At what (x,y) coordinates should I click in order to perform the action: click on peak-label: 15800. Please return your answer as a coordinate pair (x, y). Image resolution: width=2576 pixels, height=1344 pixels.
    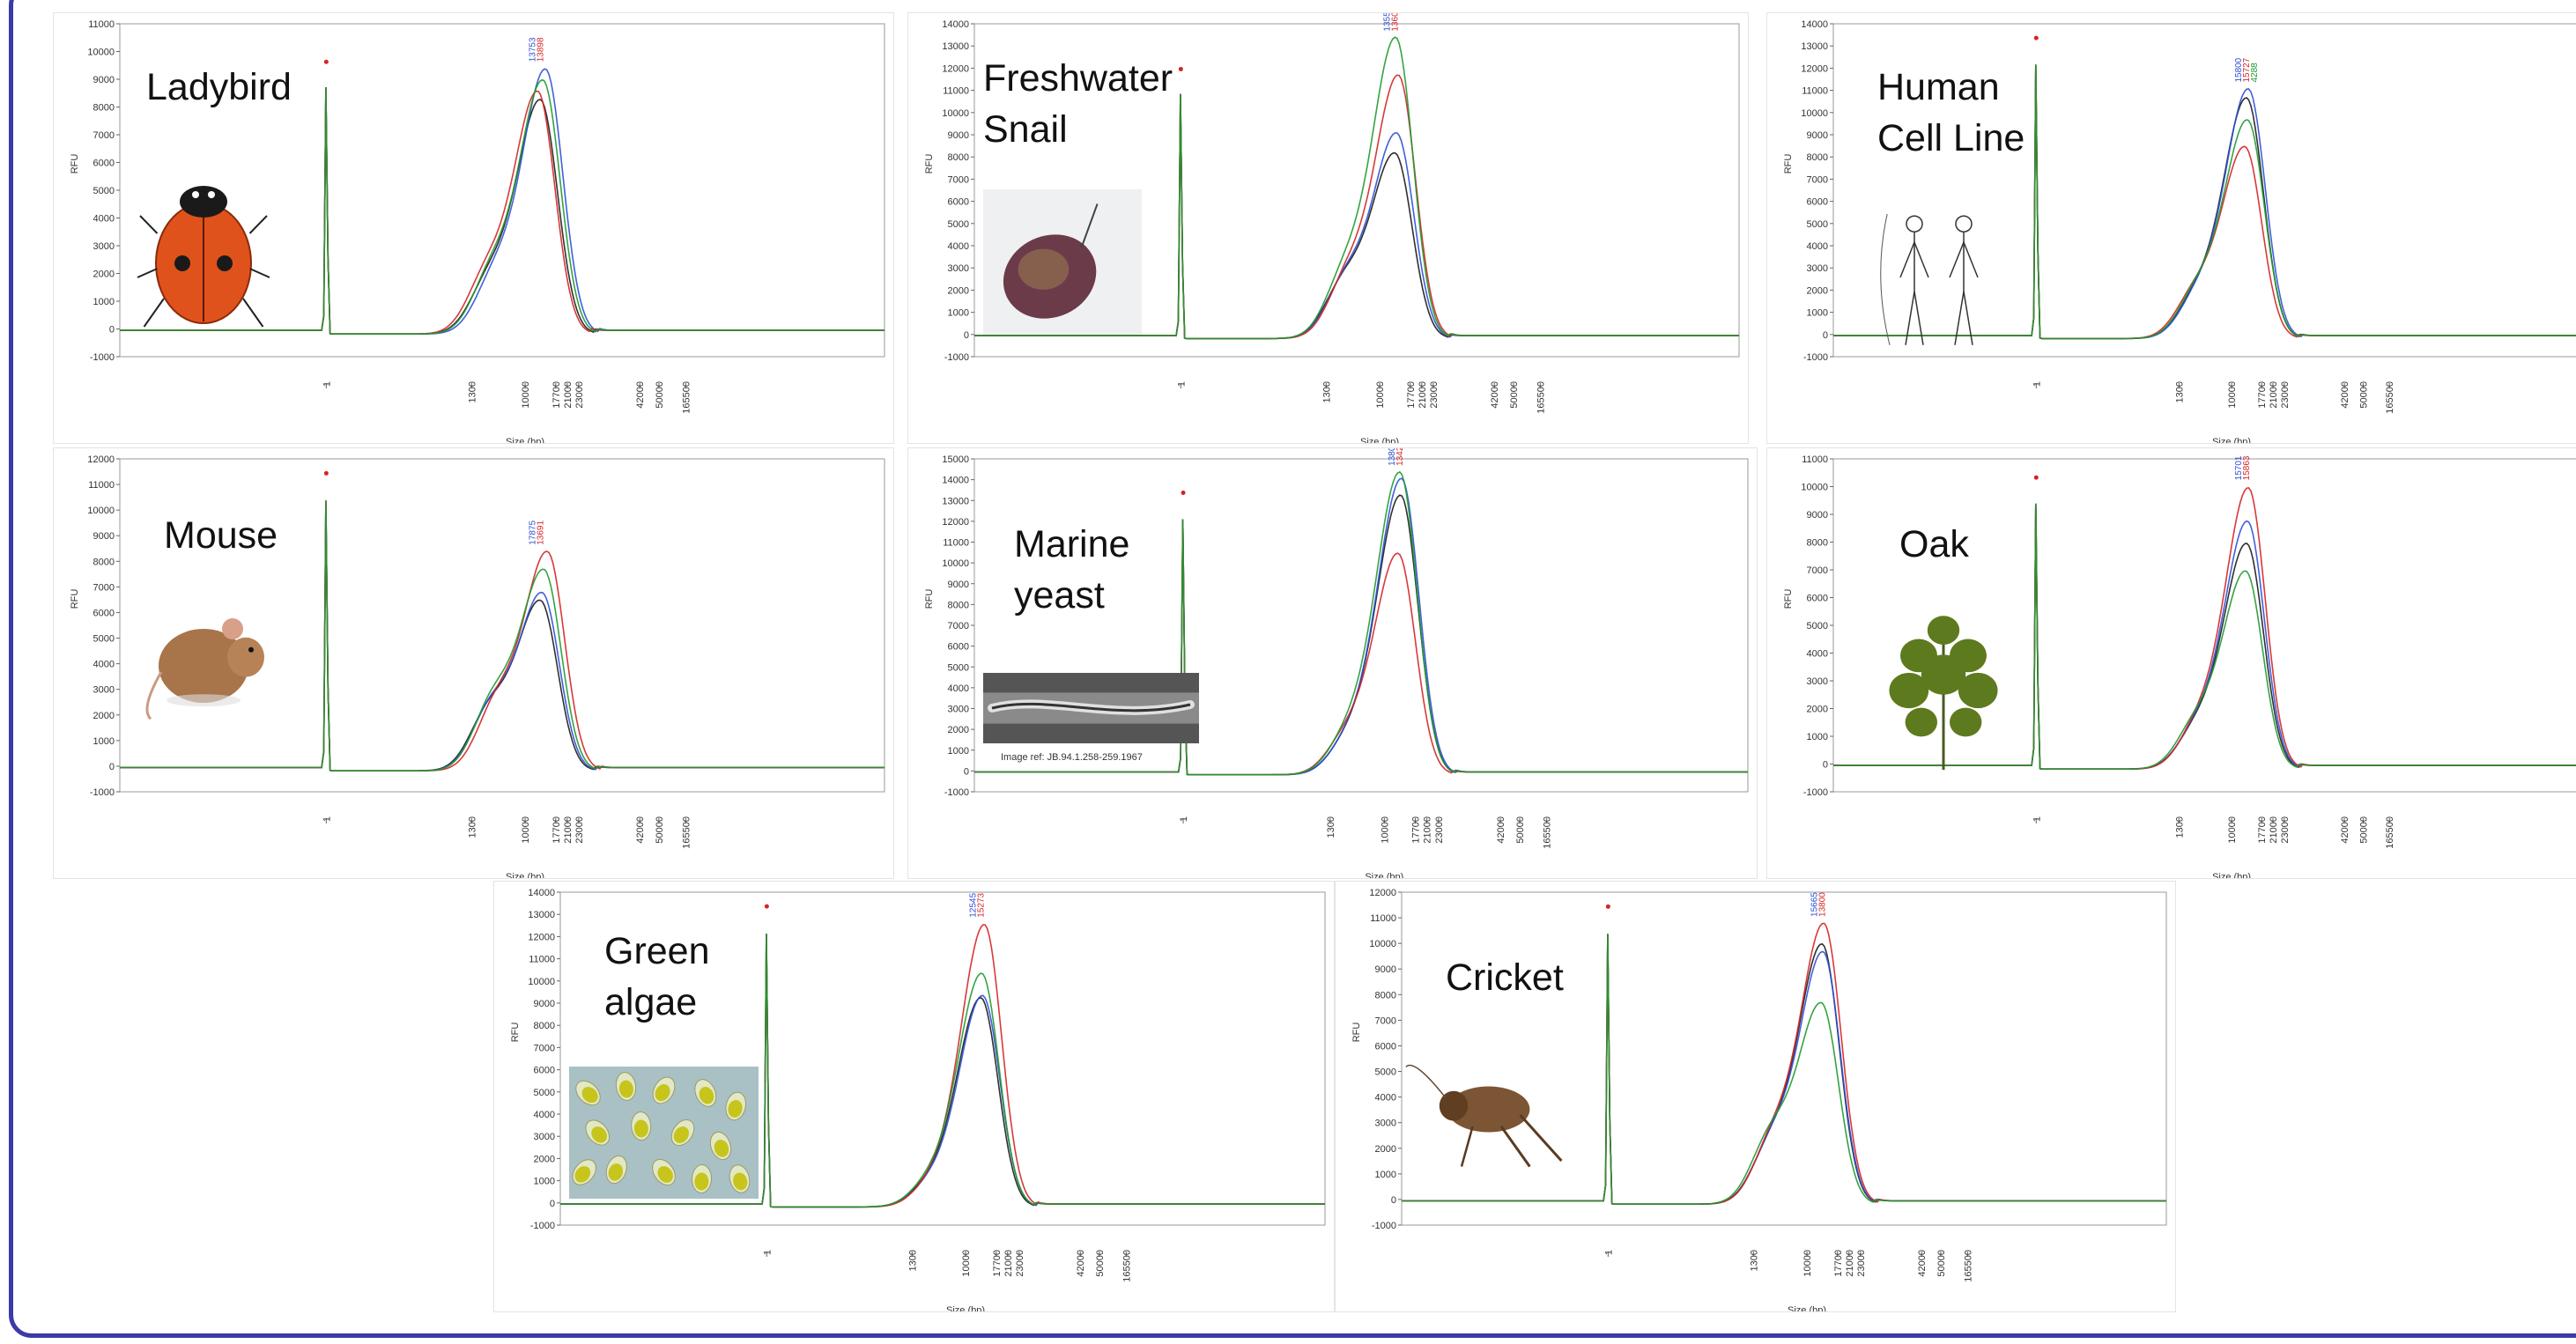
    Looking at the image, I should click on (2239, 70).